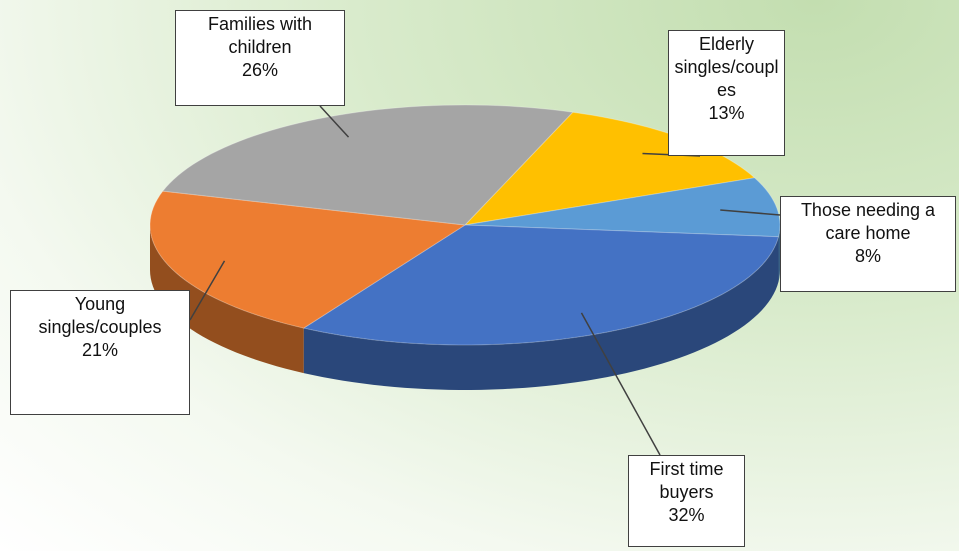 The width and height of the screenshot is (959, 551). I want to click on label-name: Elderly singles/couples, so click(726, 67).